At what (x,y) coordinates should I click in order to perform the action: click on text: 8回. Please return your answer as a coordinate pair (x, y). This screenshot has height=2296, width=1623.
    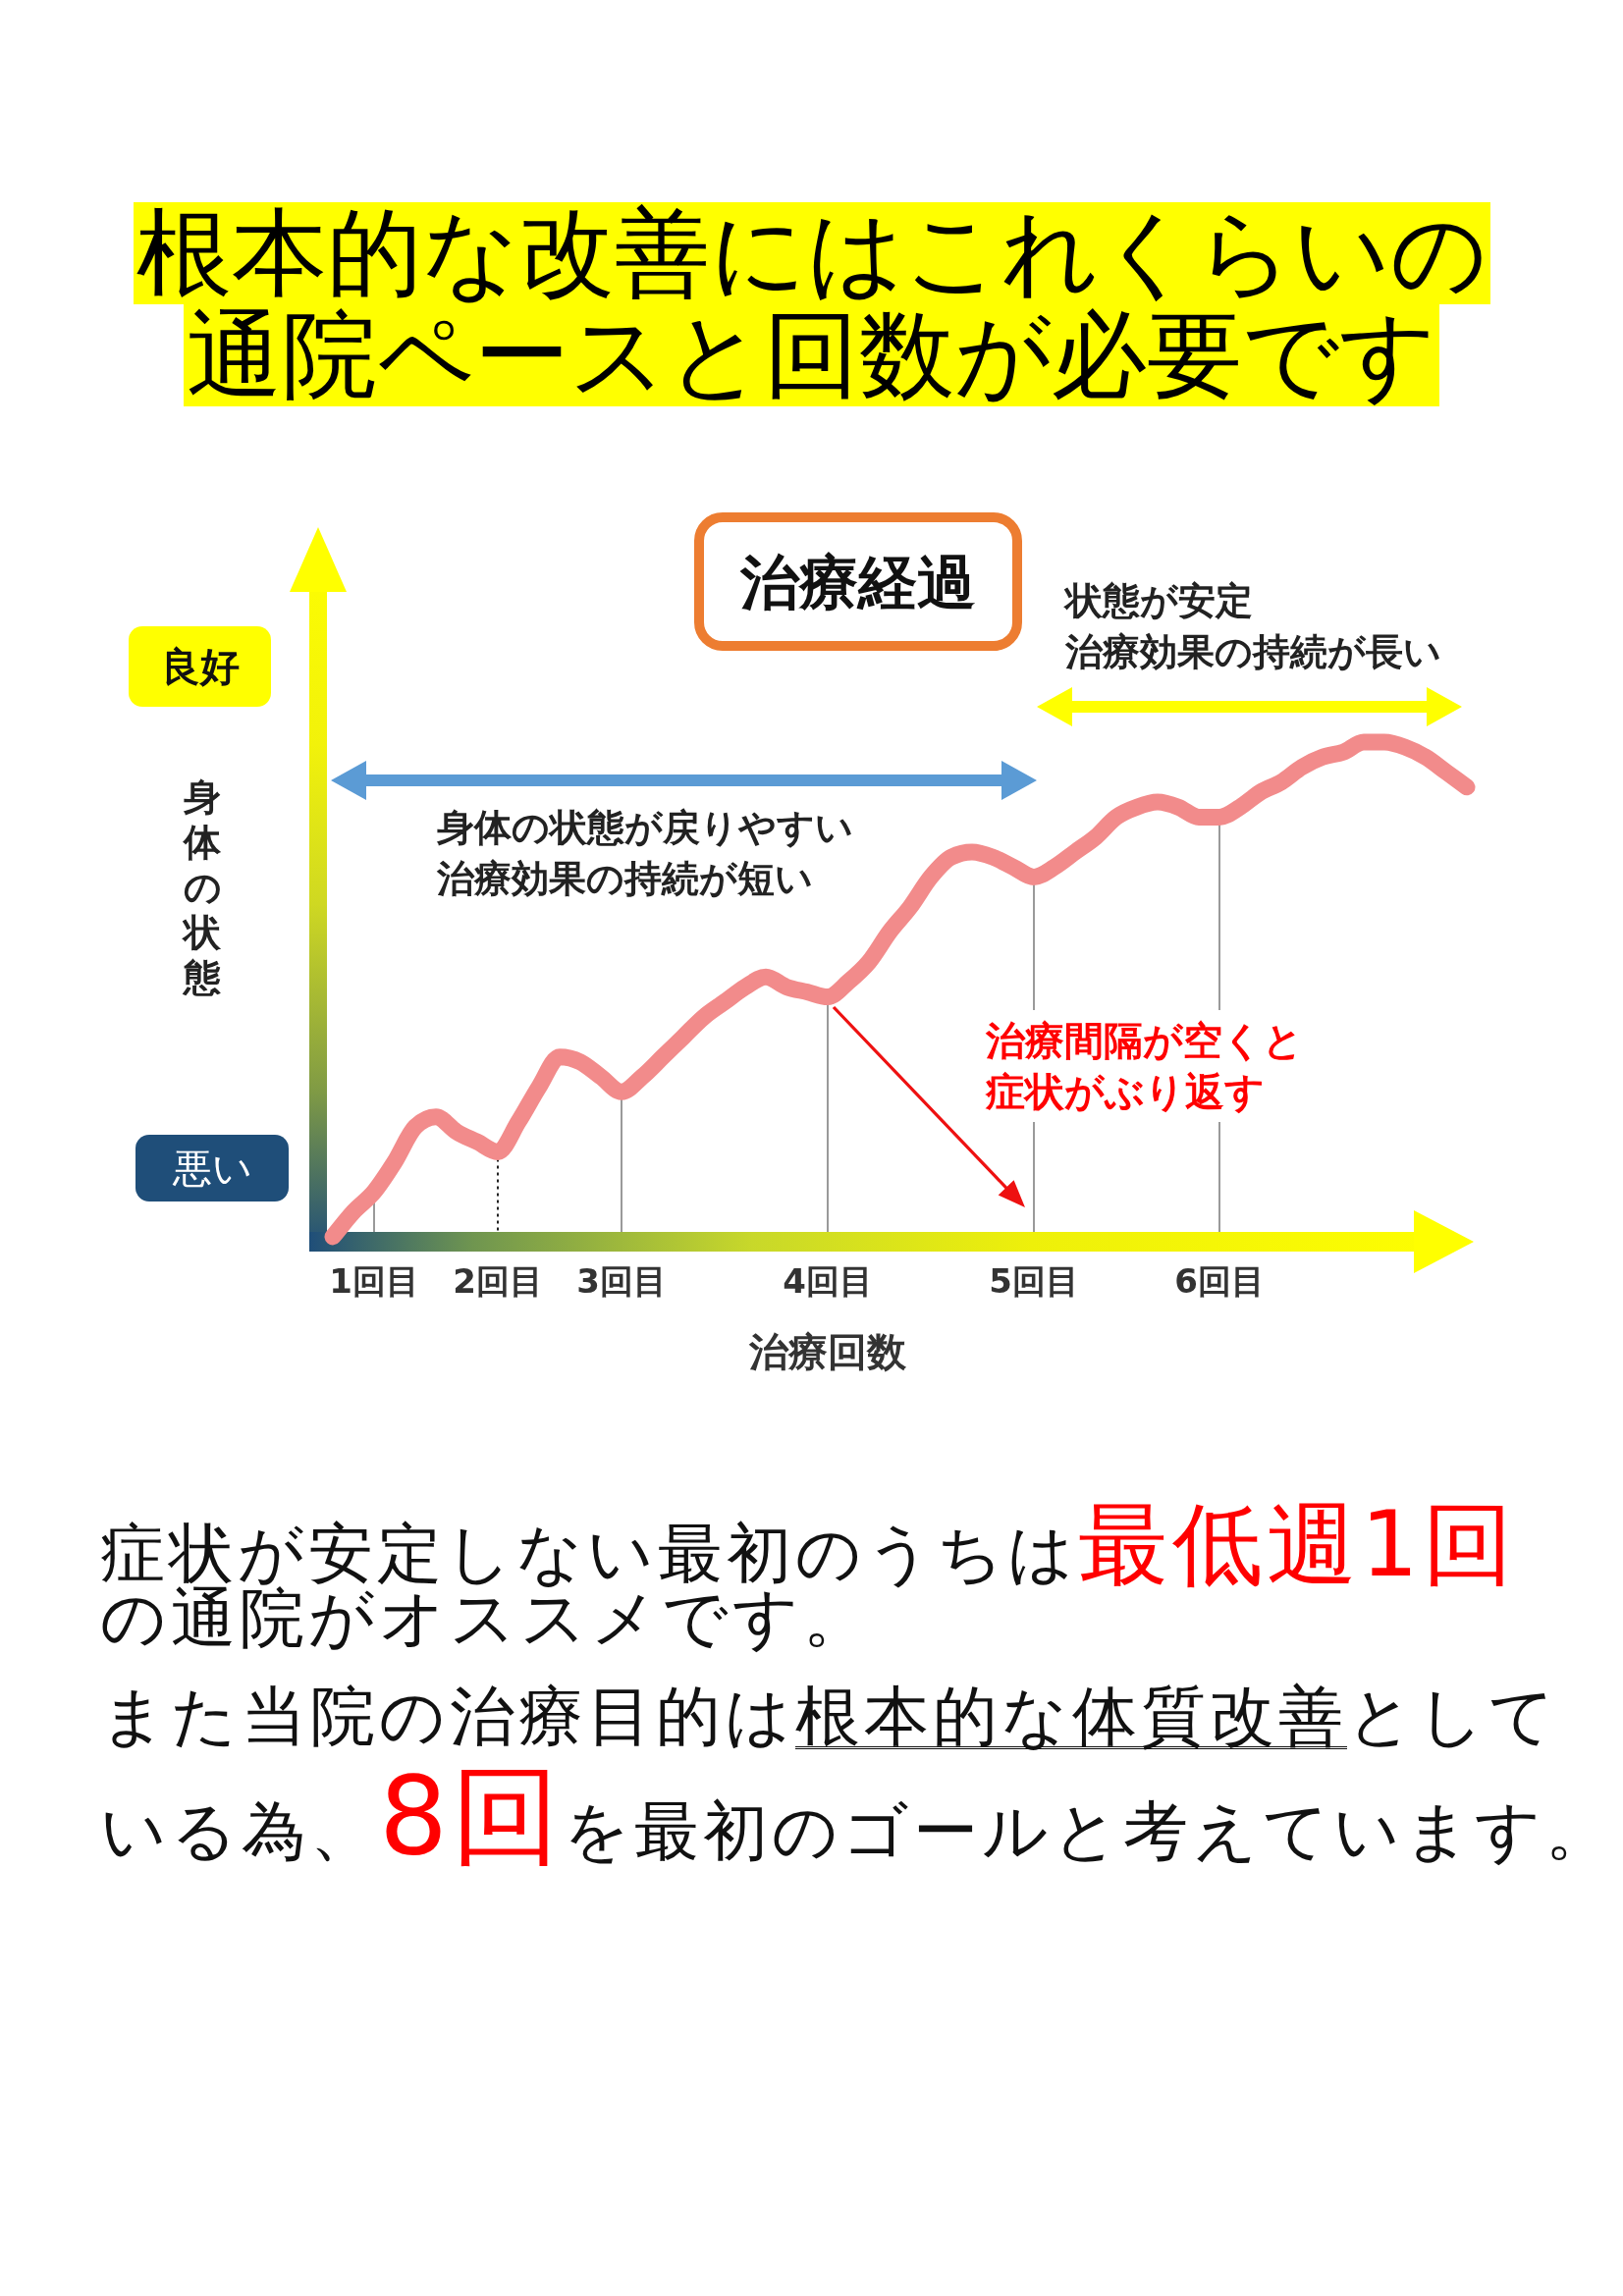
    Looking at the image, I should click on (471, 1816).